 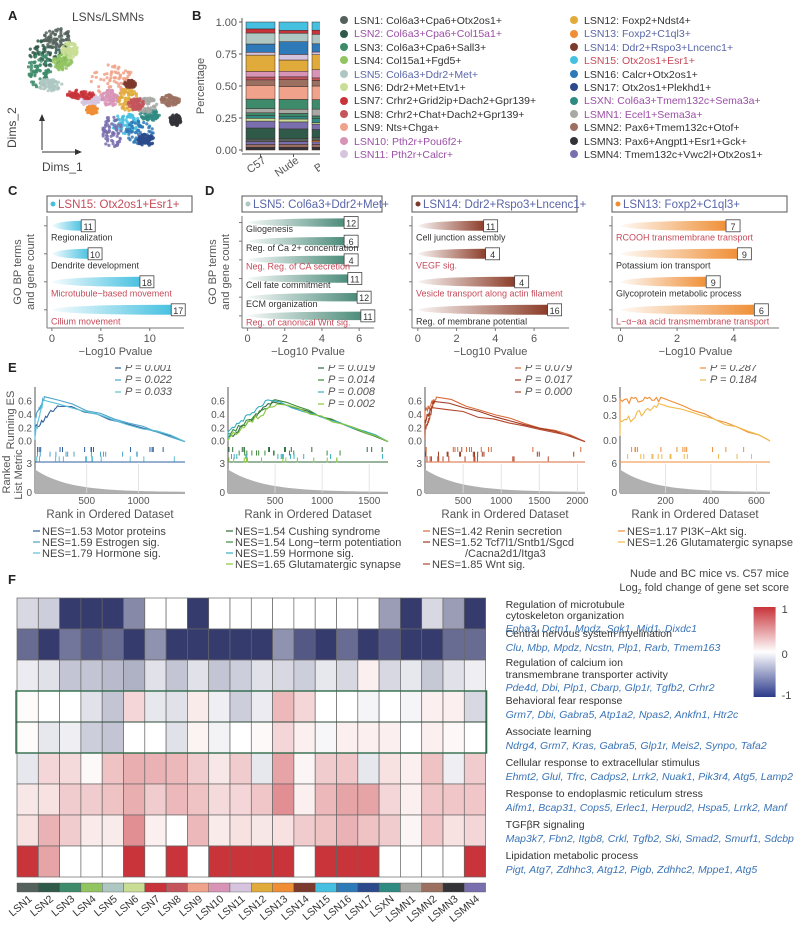 I want to click on bar-segment-lsn16, so click(x=293, y=48).